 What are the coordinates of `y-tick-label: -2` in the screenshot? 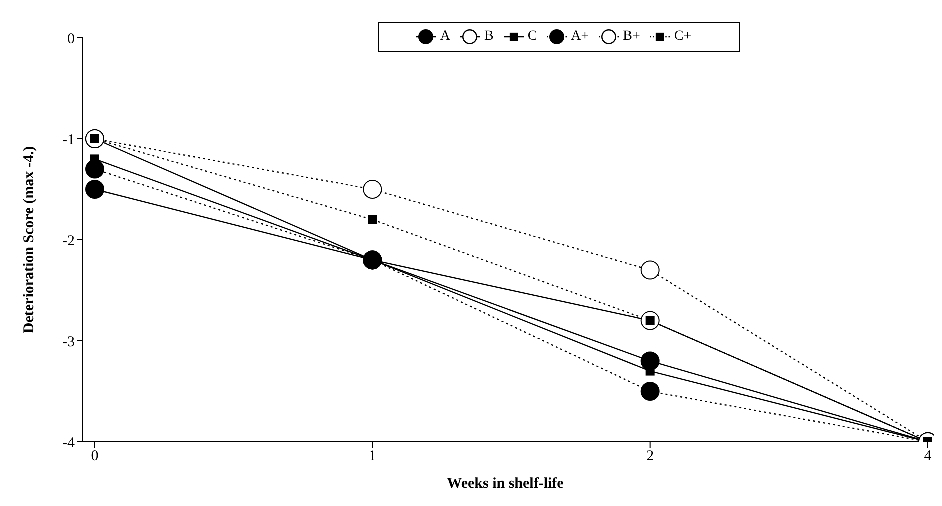 It's located at (68, 241).